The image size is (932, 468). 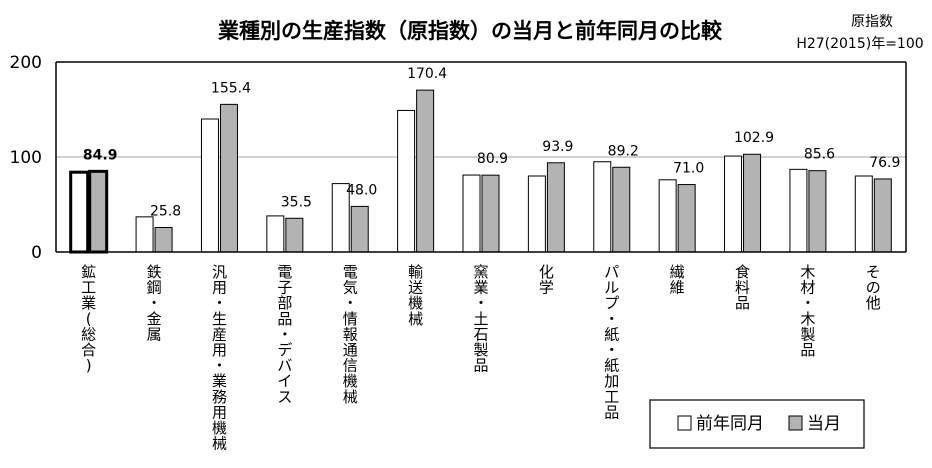 I want to click on data-label: 25.8, so click(x=165, y=211).